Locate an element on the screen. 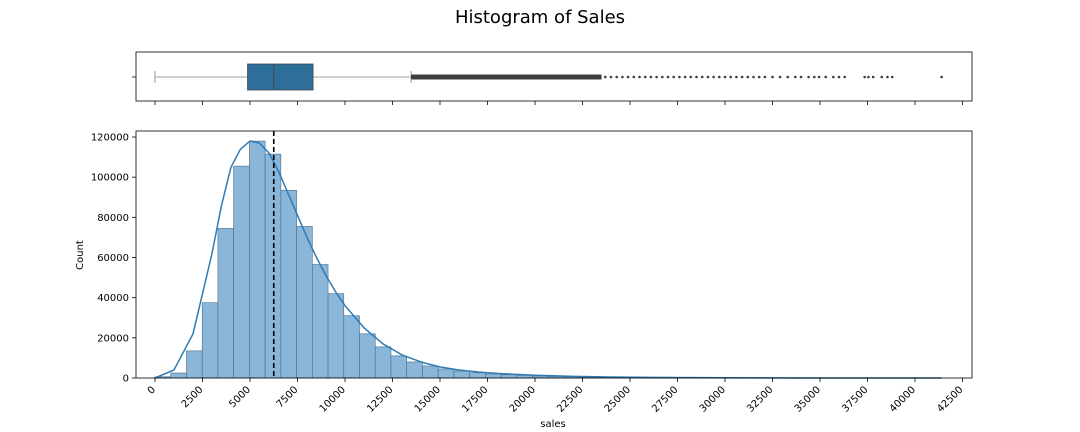 The image size is (1080, 432). x-tick-label: 17500 is located at coordinates (475, 399).